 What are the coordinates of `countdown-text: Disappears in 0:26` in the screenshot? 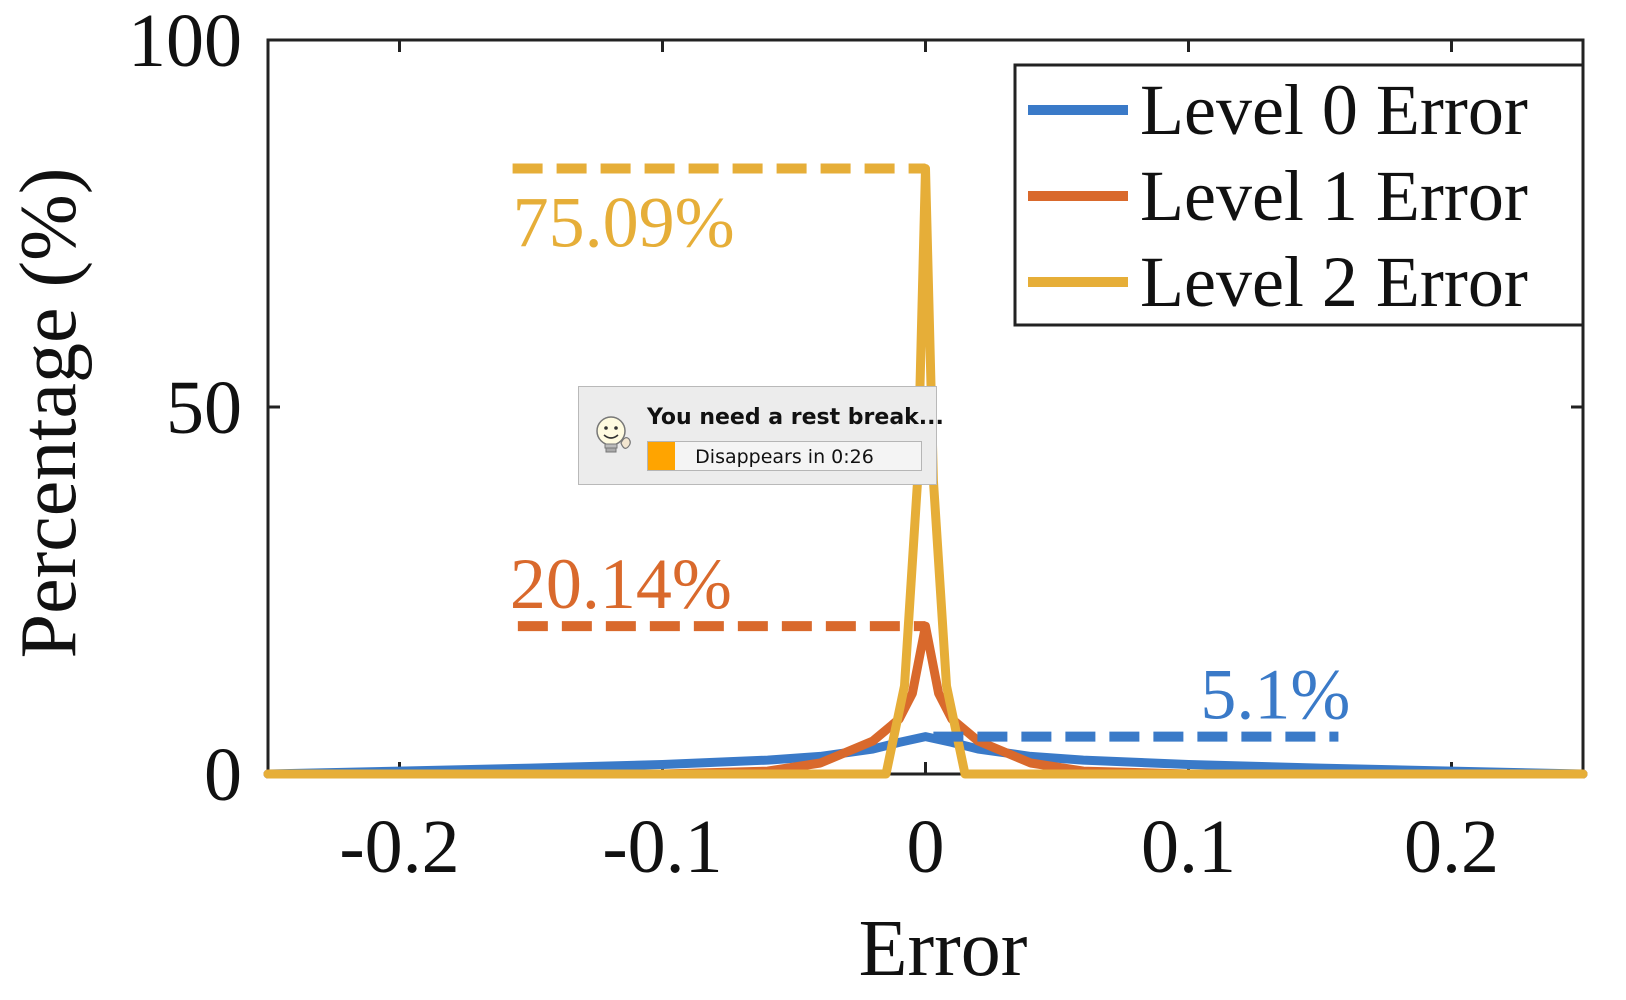 It's located at (784, 457).